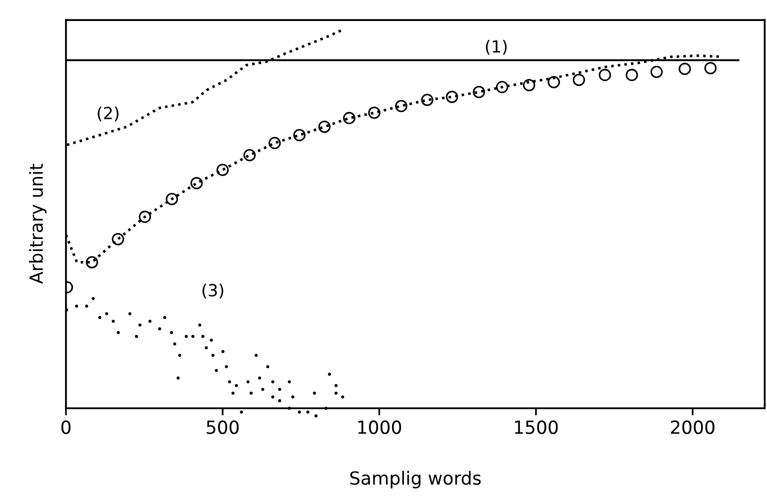  Describe the element at coordinates (536, 427) in the screenshot. I see `x-tick-label: 1500` at that location.